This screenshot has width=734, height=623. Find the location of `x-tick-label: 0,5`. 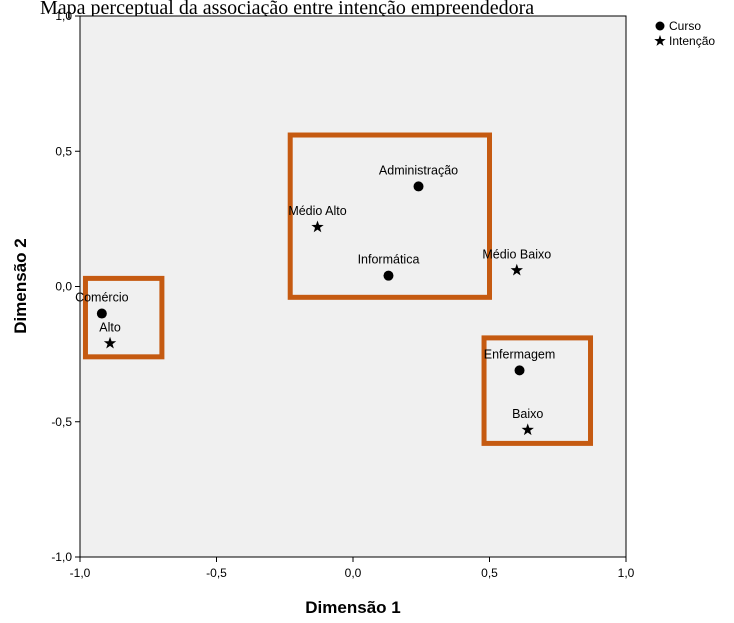

x-tick-label: 0,5 is located at coordinates (489, 573).